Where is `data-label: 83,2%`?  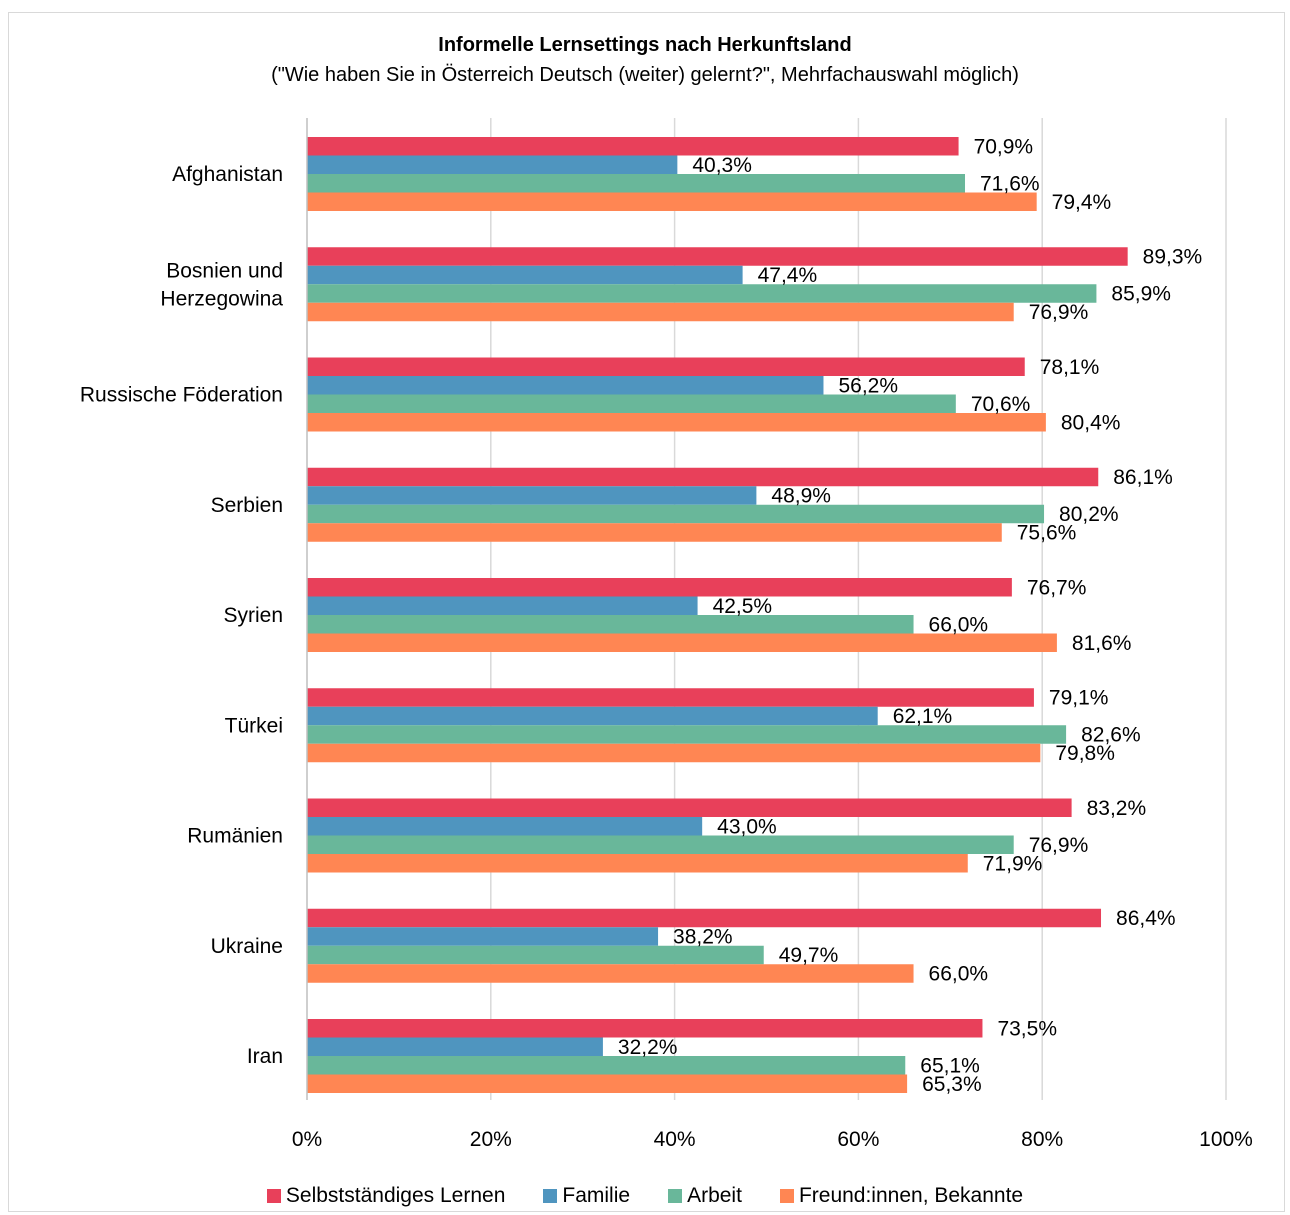
data-label: 83,2% is located at coordinates (1117, 808).